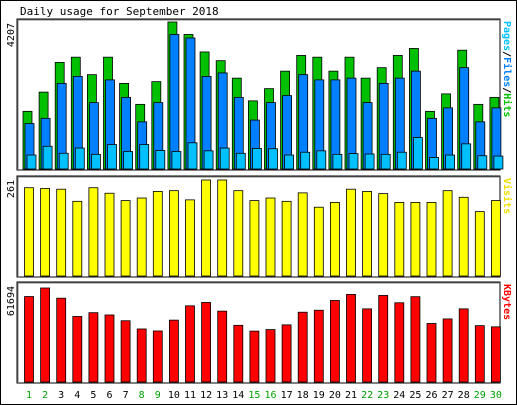  I want to click on day-label-16: 16, so click(270, 395).